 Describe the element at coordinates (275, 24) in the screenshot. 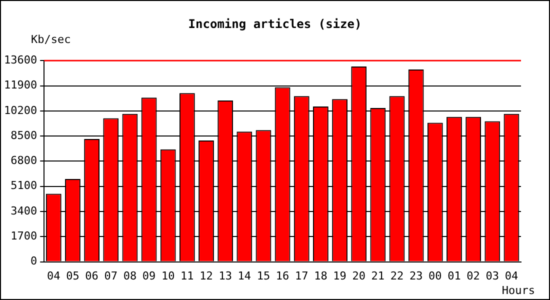

I see `chart-title: Incoming articles (size)` at that location.